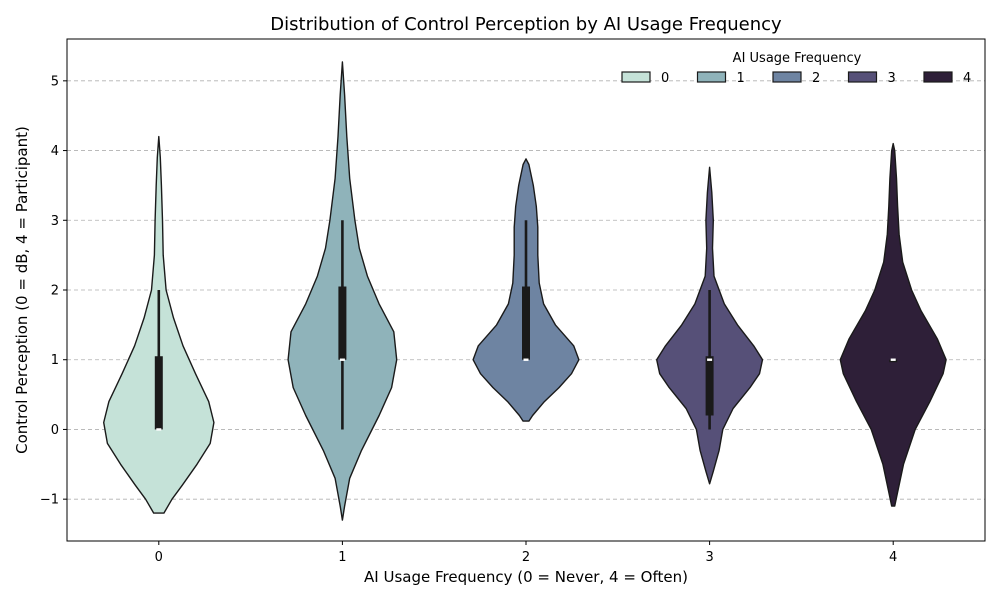 The height and width of the screenshot is (600, 1000). I want to click on y-tick-label: 3, so click(55, 221).